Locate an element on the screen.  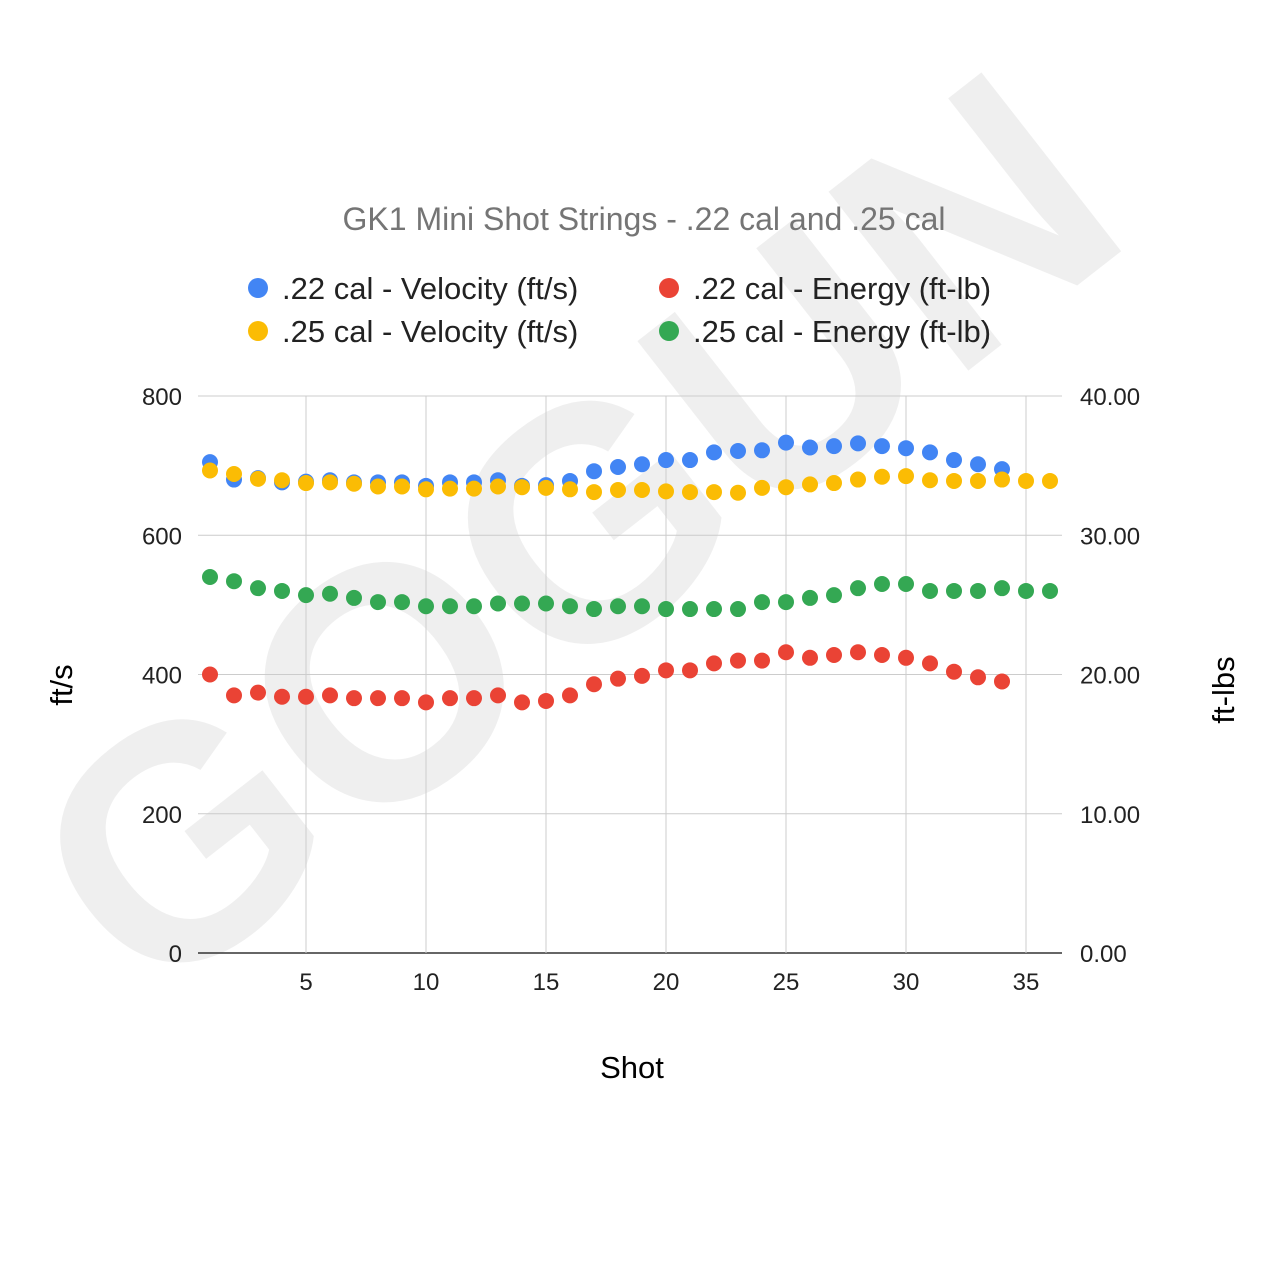
y2-tick-label: 40.00 is located at coordinates (1110, 397).